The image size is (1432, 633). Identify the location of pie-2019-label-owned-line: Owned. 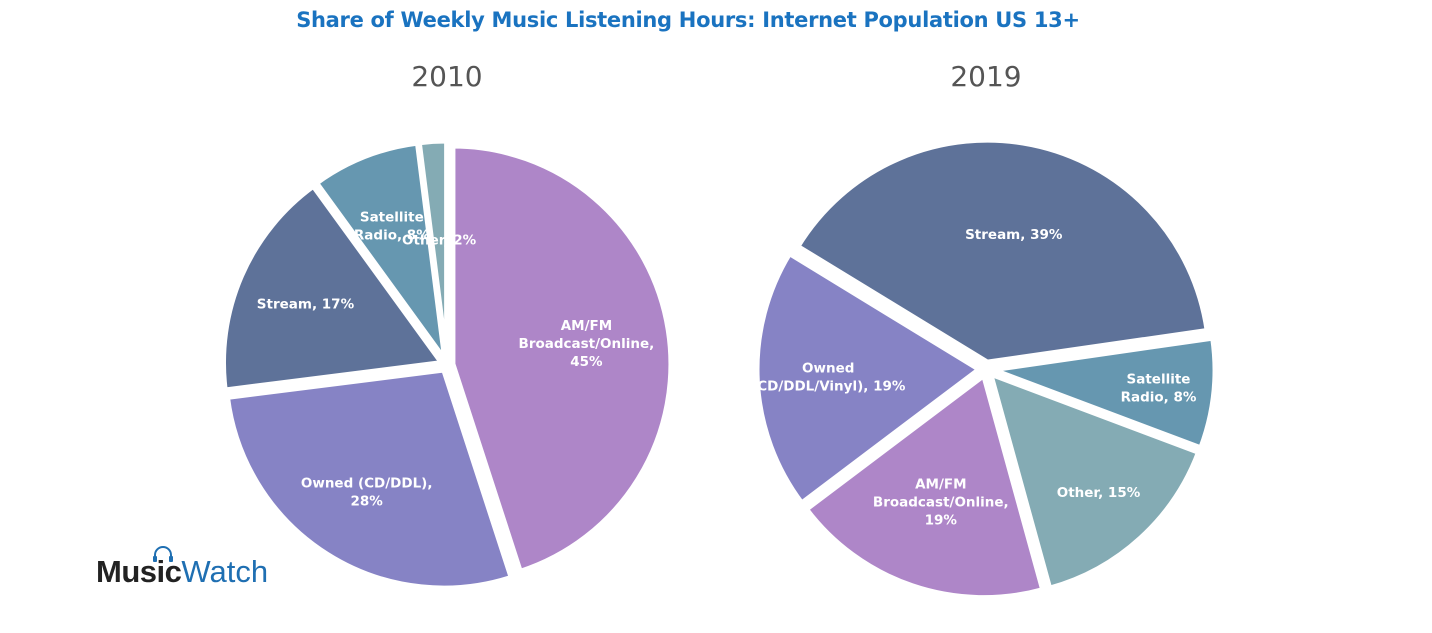
(828, 369).